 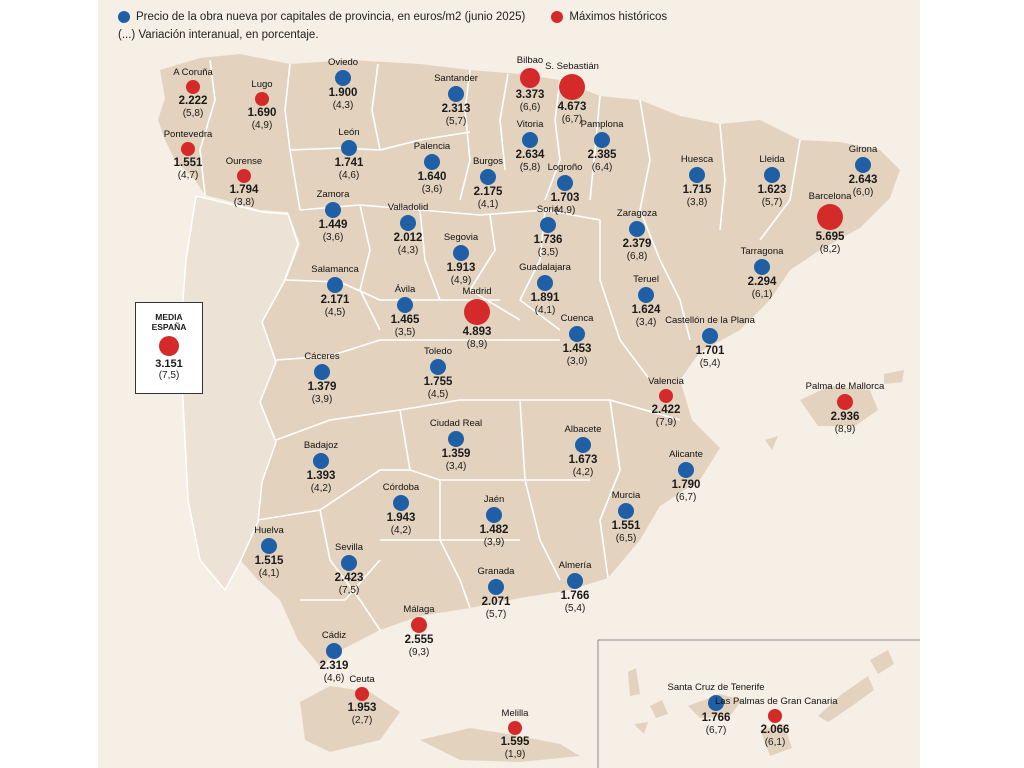 What do you see at coordinates (710, 342) in the screenshot?
I see `city-marker: Castellón de la Plana 1.701 (5,4)` at bounding box center [710, 342].